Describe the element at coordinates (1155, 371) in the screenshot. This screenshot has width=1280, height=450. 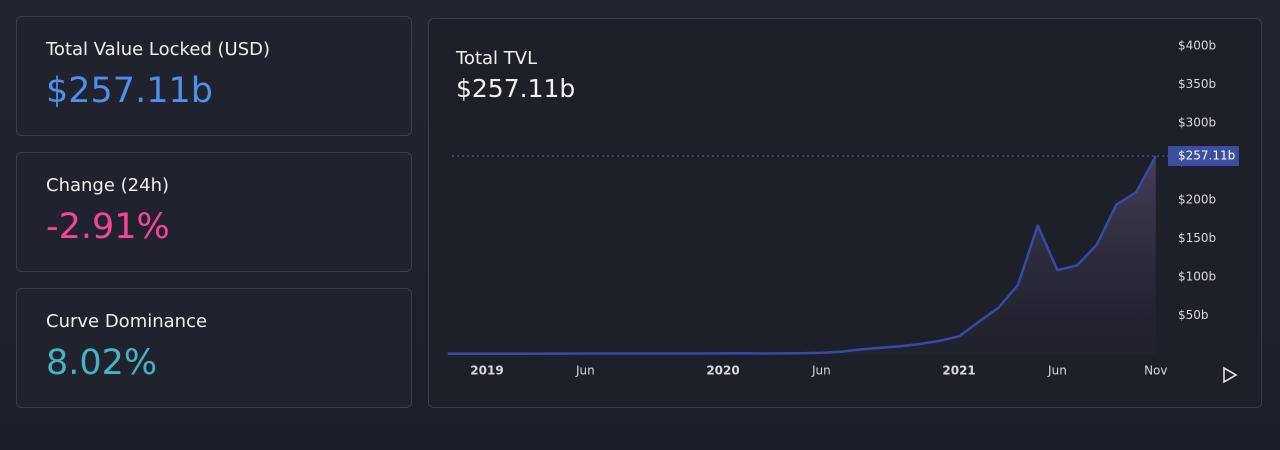
I see `x-tick-label: Nov` at that location.